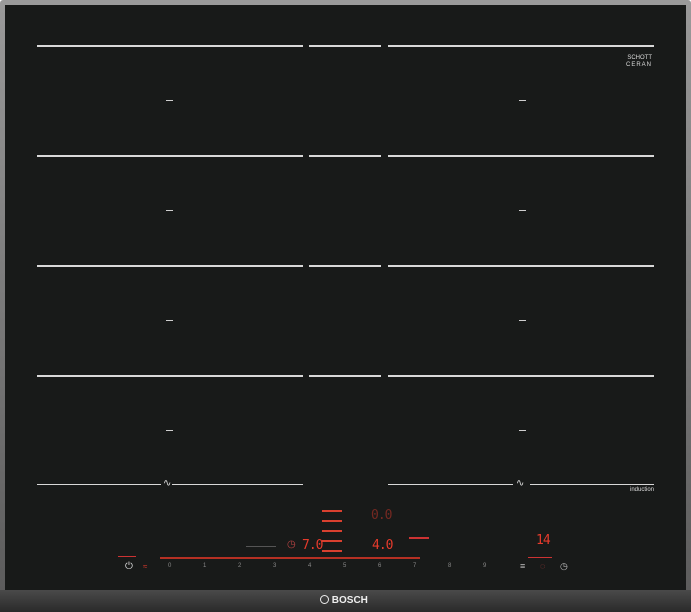 Image resolution: width=691 pixels, height=612 pixels. I want to click on slider-step: 0, so click(170, 566).